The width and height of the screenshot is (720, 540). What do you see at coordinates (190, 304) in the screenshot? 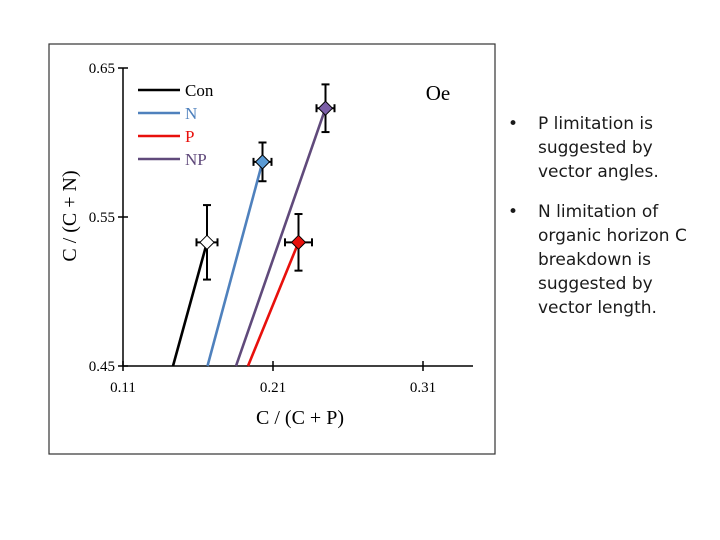
I see `vector-line-con` at bounding box center [190, 304].